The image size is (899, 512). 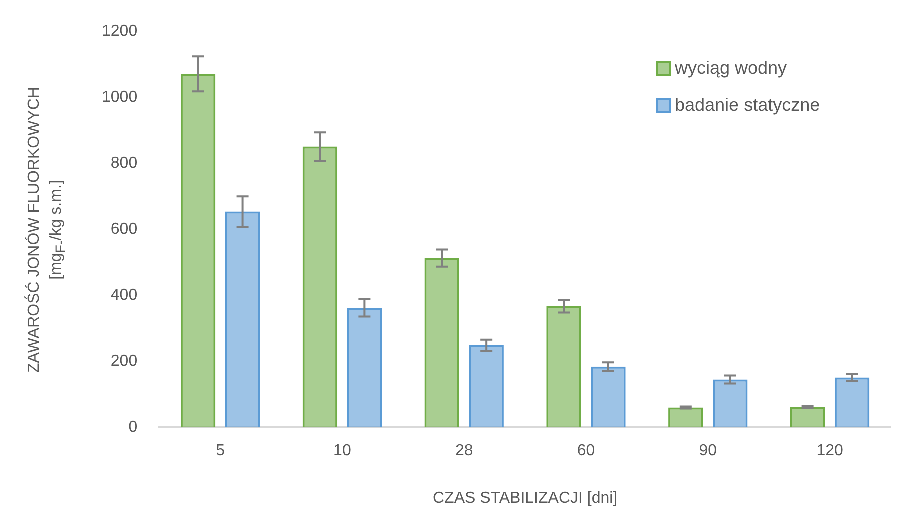 I want to click on y-tick-label: 400, so click(x=124, y=295).